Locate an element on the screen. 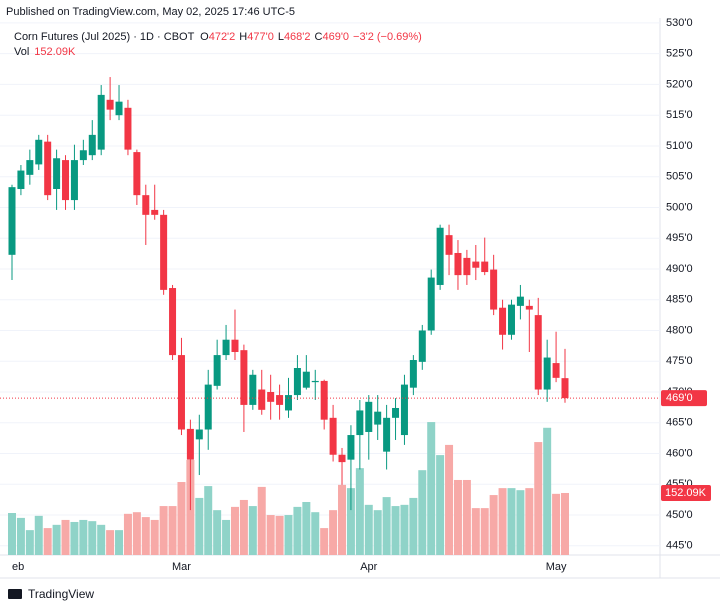 This screenshot has height=610, width=720. last-price-box is located at coordinates (684, 398).